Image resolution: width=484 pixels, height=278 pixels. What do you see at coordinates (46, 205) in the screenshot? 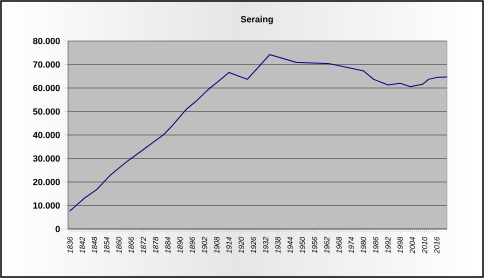
I see `y-tick-label: 10.000` at bounding box center [46, 205].